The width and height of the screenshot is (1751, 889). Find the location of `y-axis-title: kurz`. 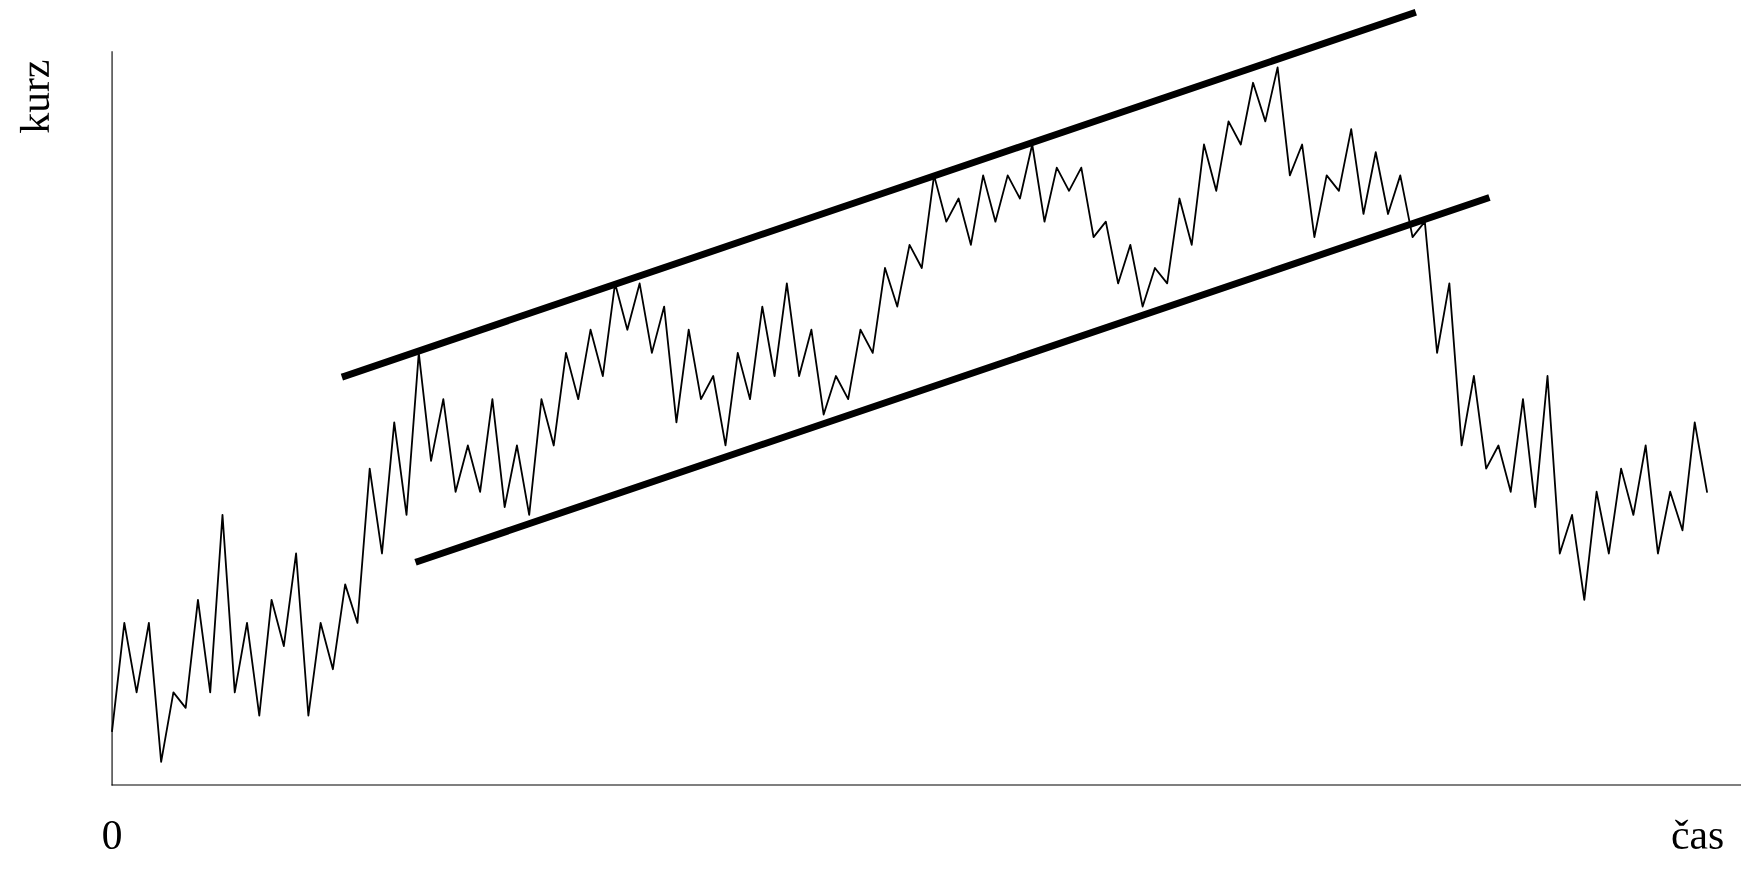

y-axis-title: kurz is located at coordinates (34, 96).